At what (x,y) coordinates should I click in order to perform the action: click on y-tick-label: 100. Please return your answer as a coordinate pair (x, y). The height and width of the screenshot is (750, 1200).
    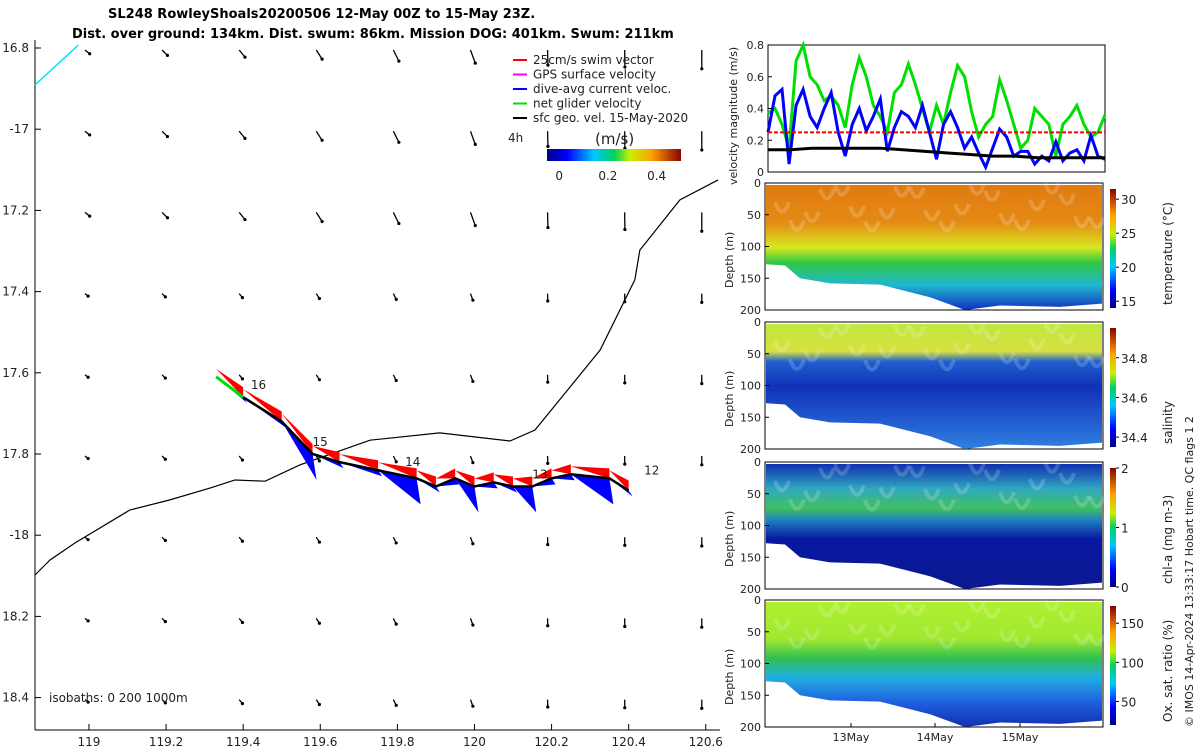
    Looking at the image, I should click on (750, 386).